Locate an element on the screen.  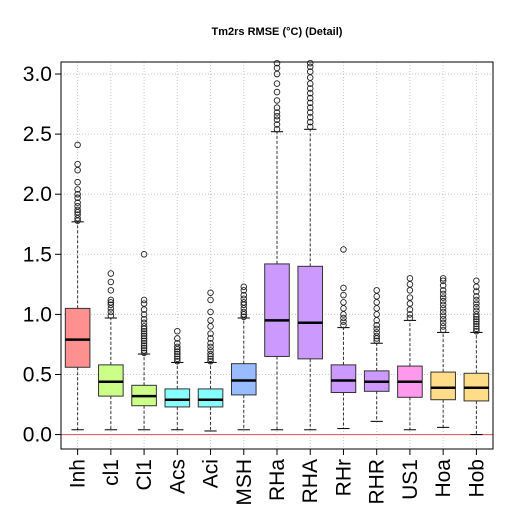
y-tick-label: 1.0 is located at coordinates (37, 314).